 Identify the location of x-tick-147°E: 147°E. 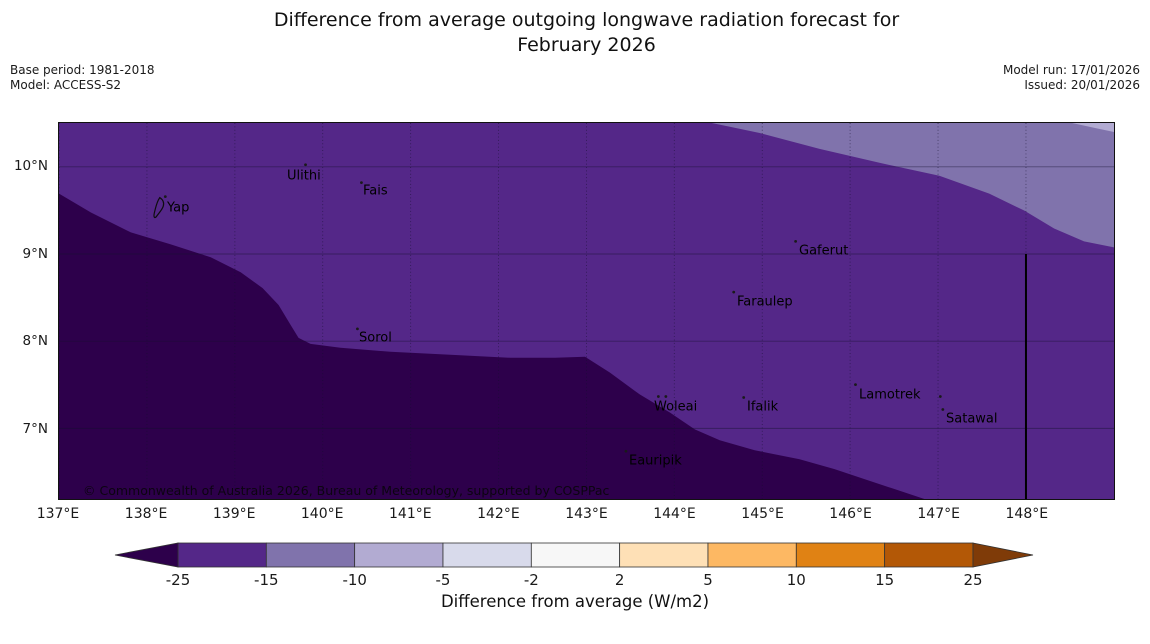
(938, 514).